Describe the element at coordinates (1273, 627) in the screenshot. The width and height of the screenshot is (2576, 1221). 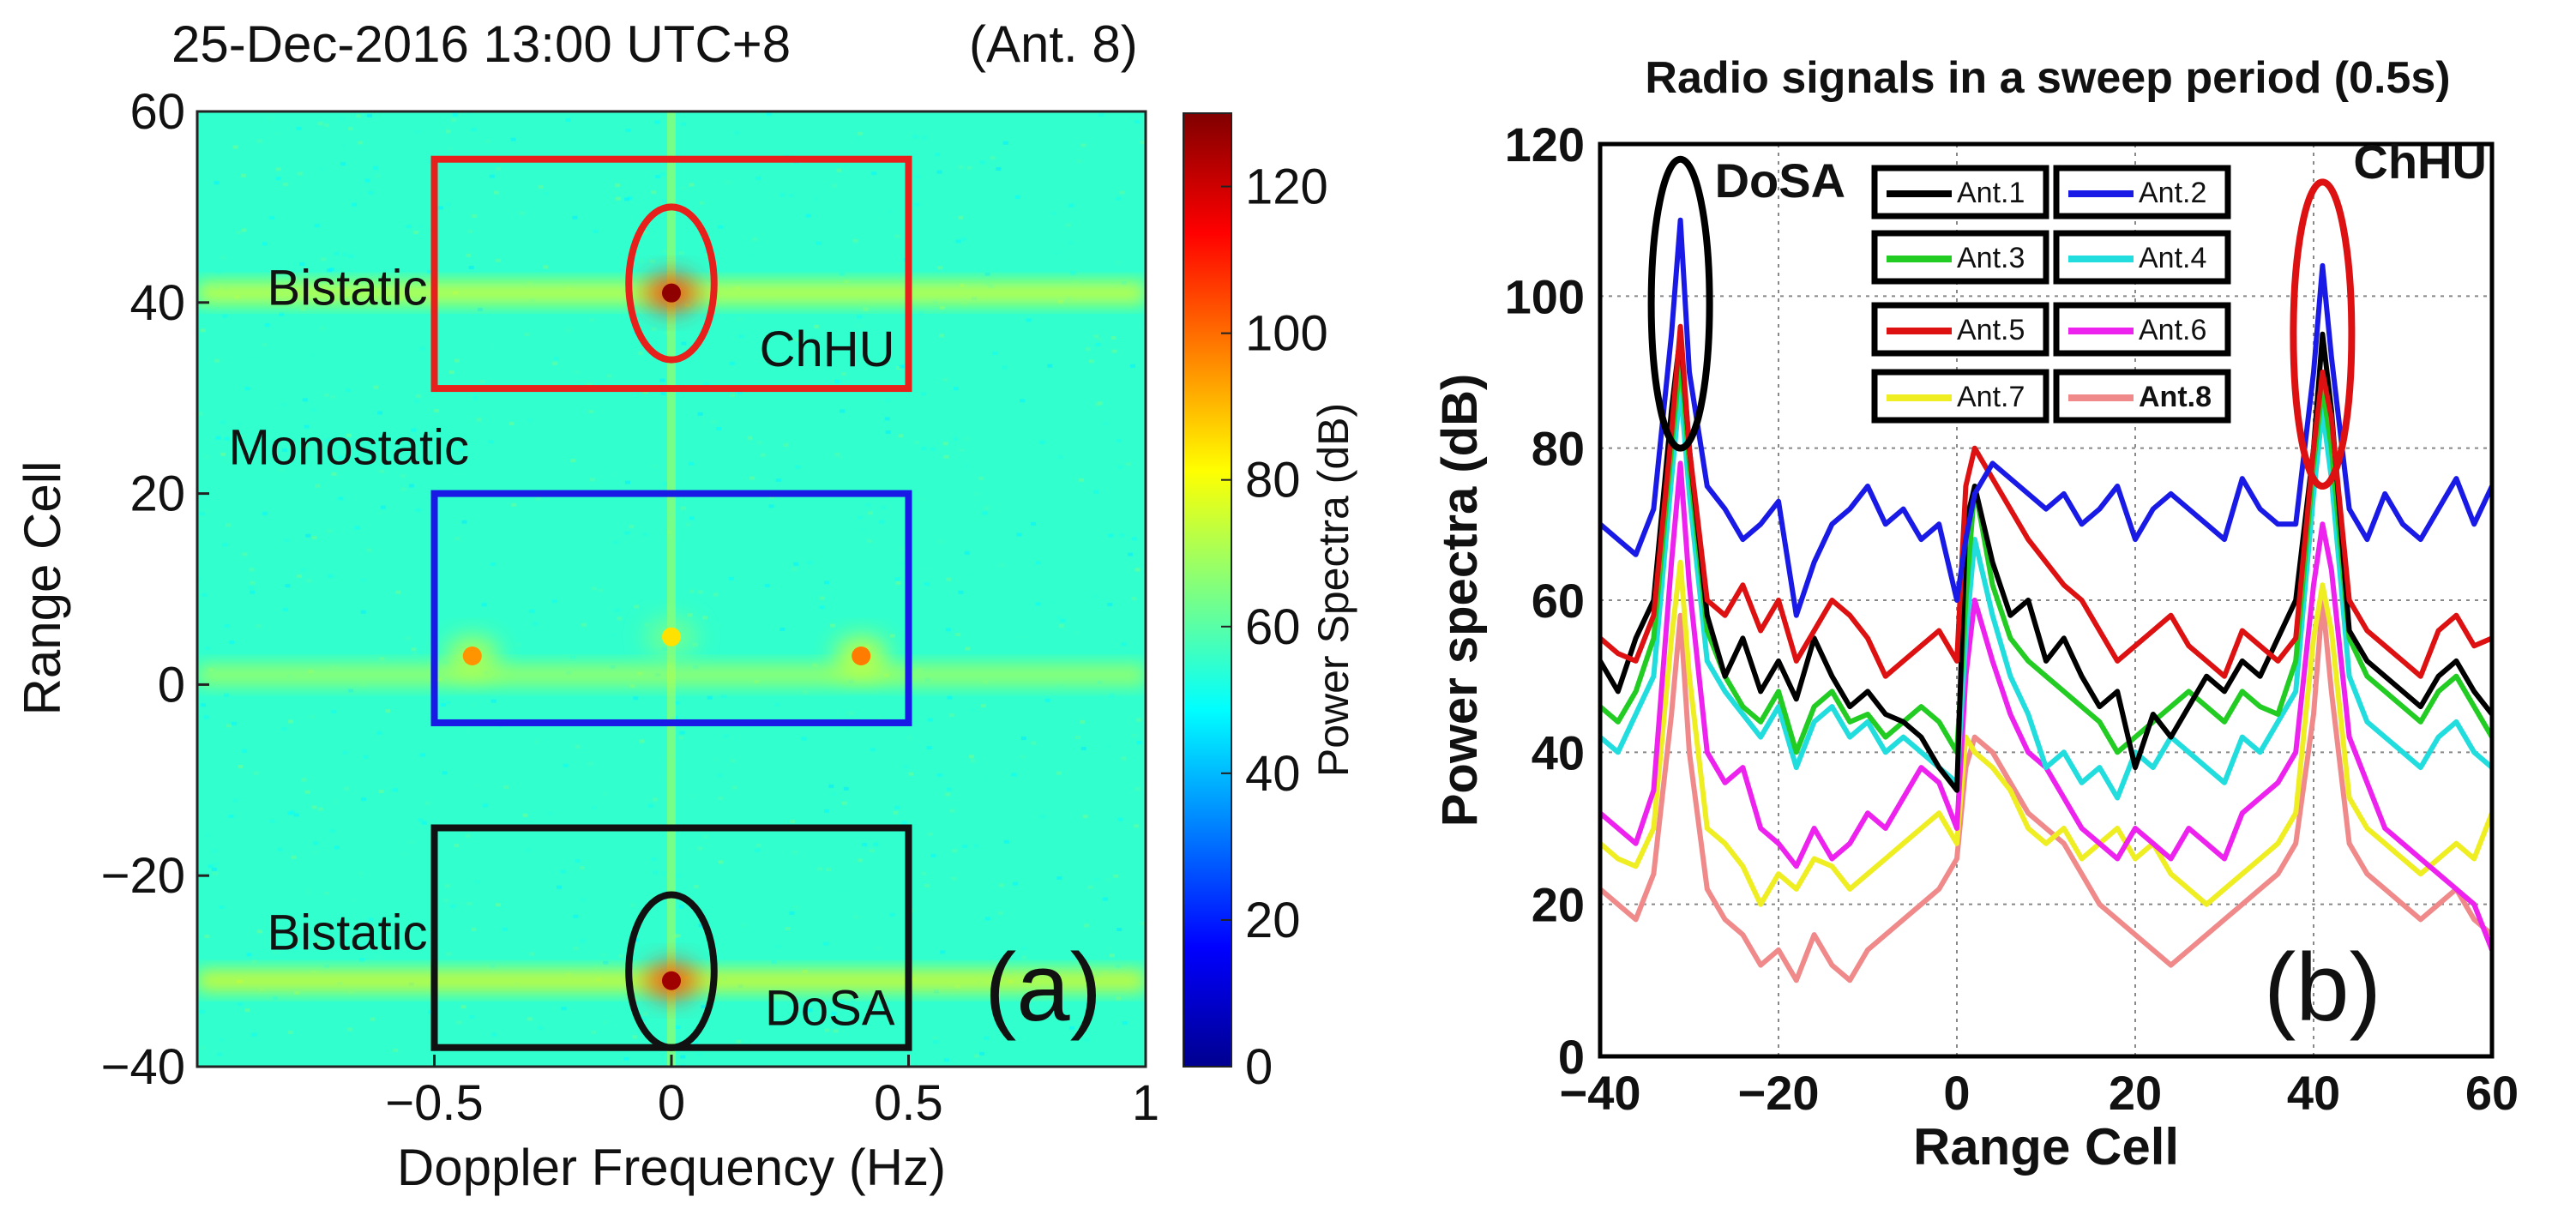
I see `colorbar-tick-label: 60` at that location.